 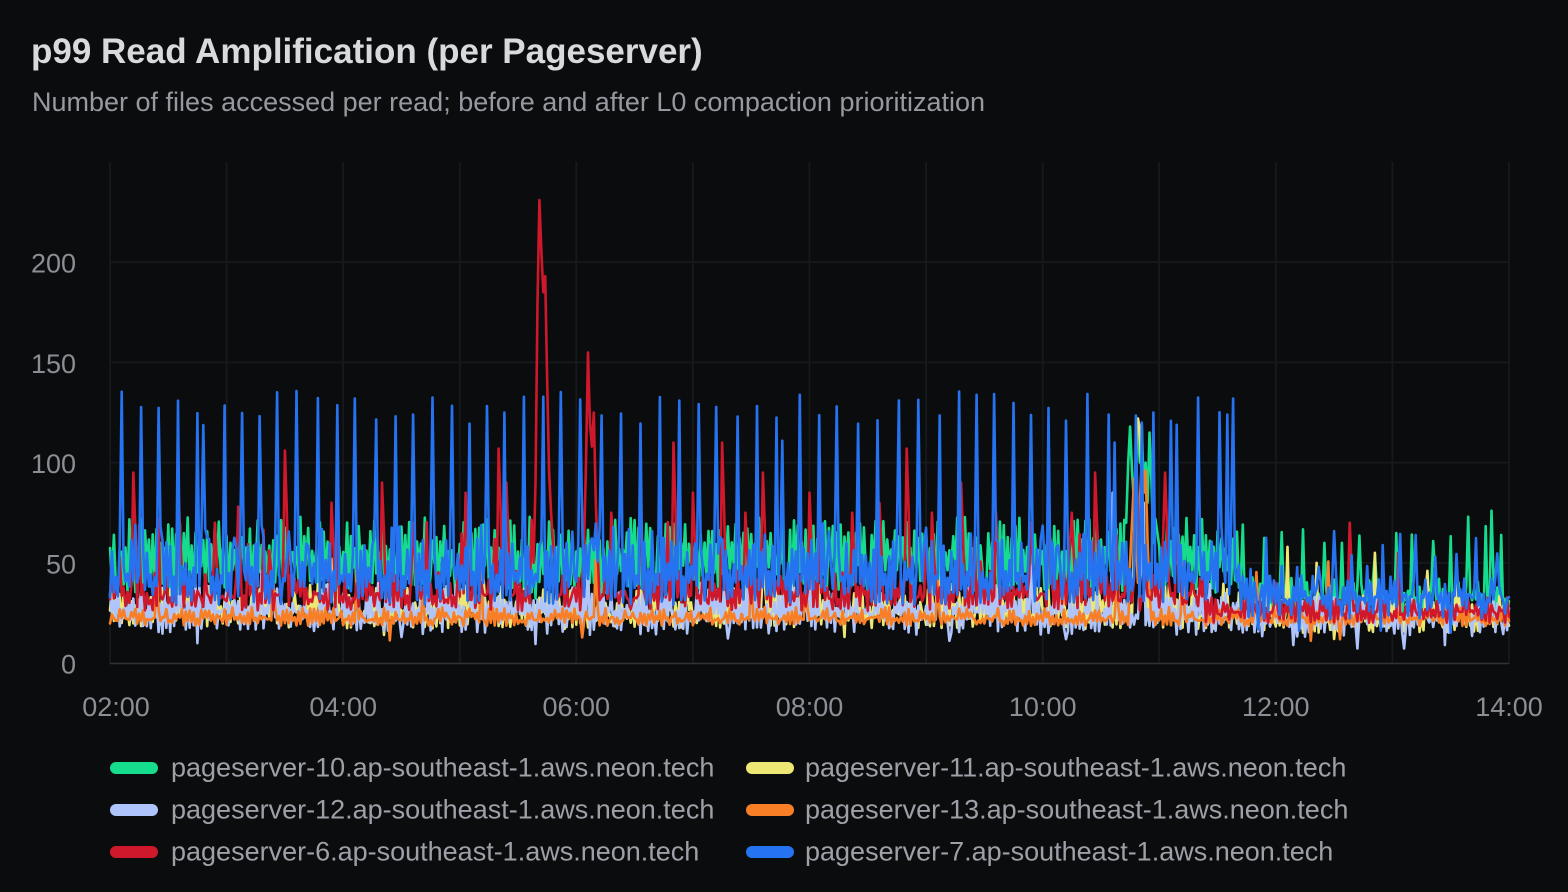 I want to click on svg-text: 0, so click(x=68, y=665).